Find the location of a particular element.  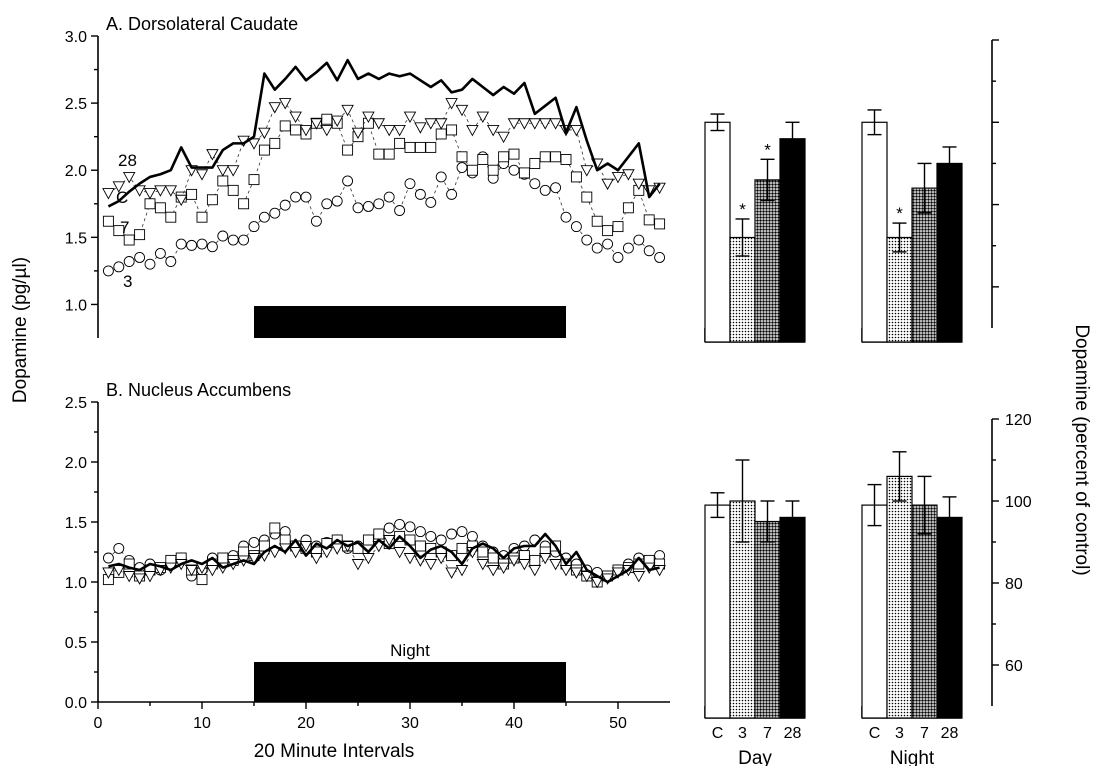

x-axis-title: 20 Minute Intervals is located at coordinates (334, 751).